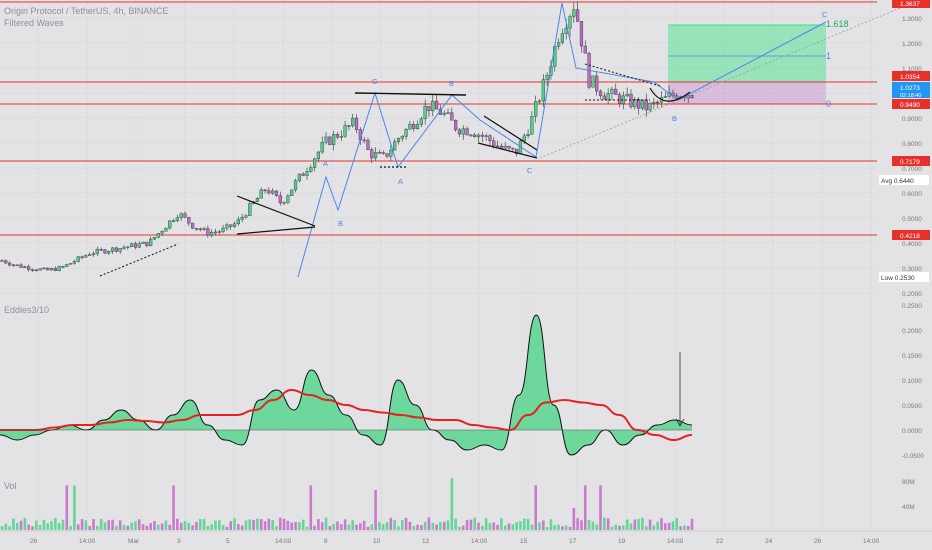 This screenshot has height=550, width=932. Describe the element at coordinates (828, 56) in the screenshot. I see `fib-label: 1` at that location.